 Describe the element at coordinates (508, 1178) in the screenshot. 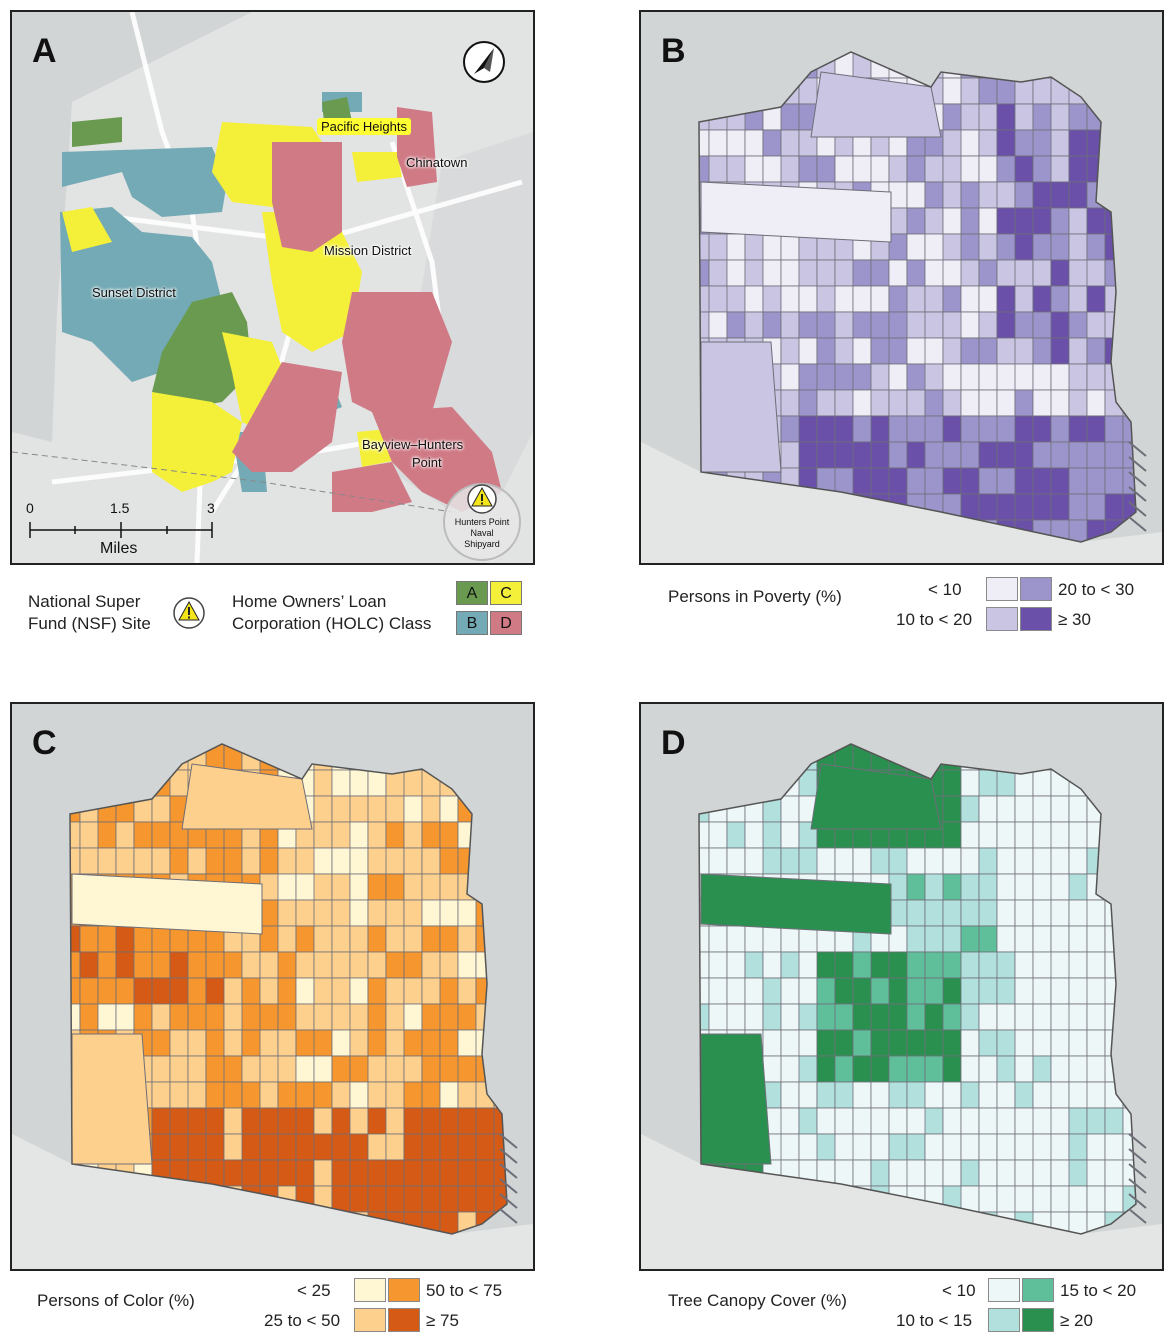

I see `piers` at that location.